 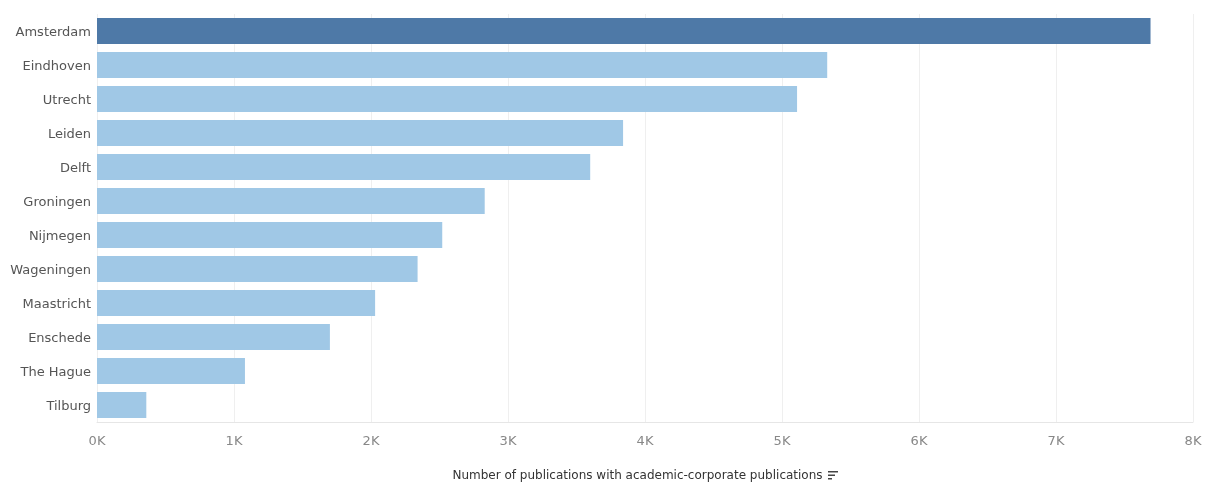 I want to click on y-tick-label: Enschede, so click(x=59, y=337).